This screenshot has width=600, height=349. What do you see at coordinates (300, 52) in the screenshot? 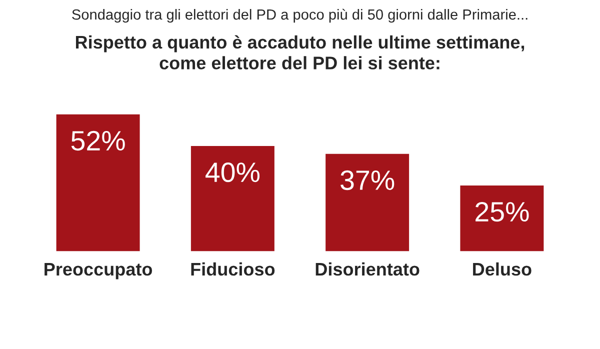
I see `chart-subtitle: Rispetto a quanto è accaduto nelle ultime settimane, come elettore del PD lei si sente:` at bounding box center [300, 52].